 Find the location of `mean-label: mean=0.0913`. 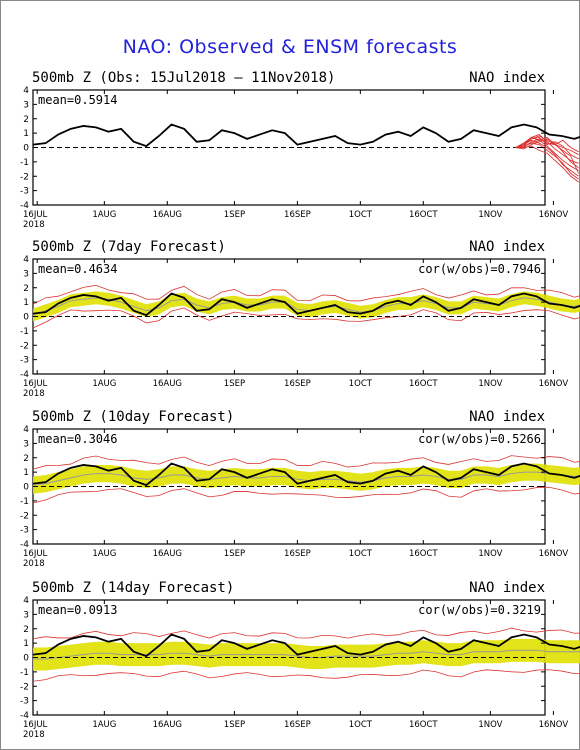

mean-label: mean=0.0913 is located at coordinates (77, 610).